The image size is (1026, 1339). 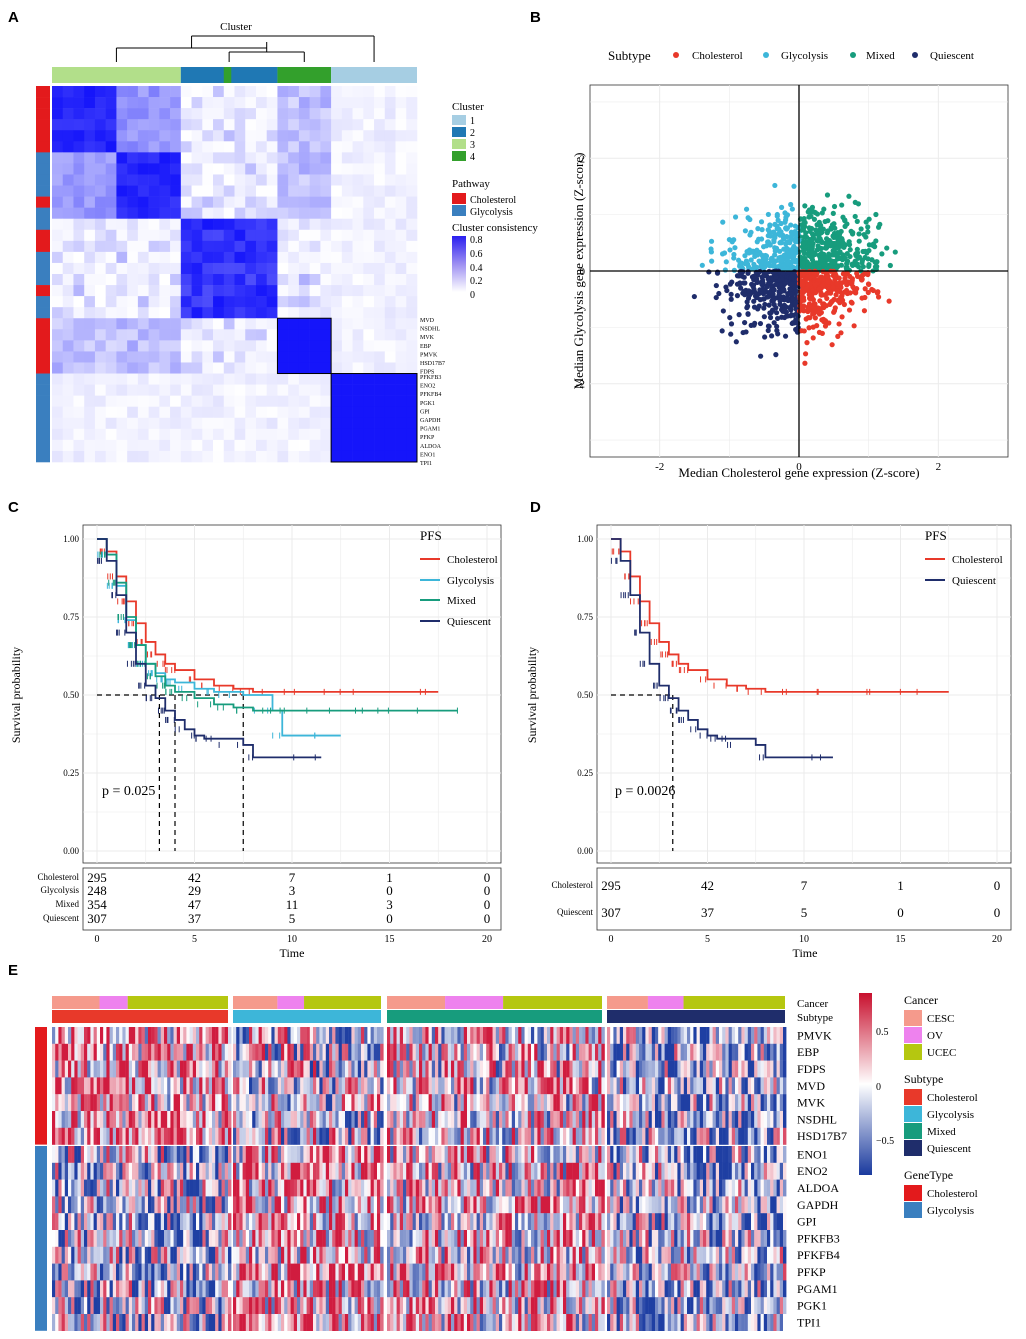 What do you see at coordinates (97, 918) in the screenshot?
I see `risk-value: 307` at bounding box center [97, 918].